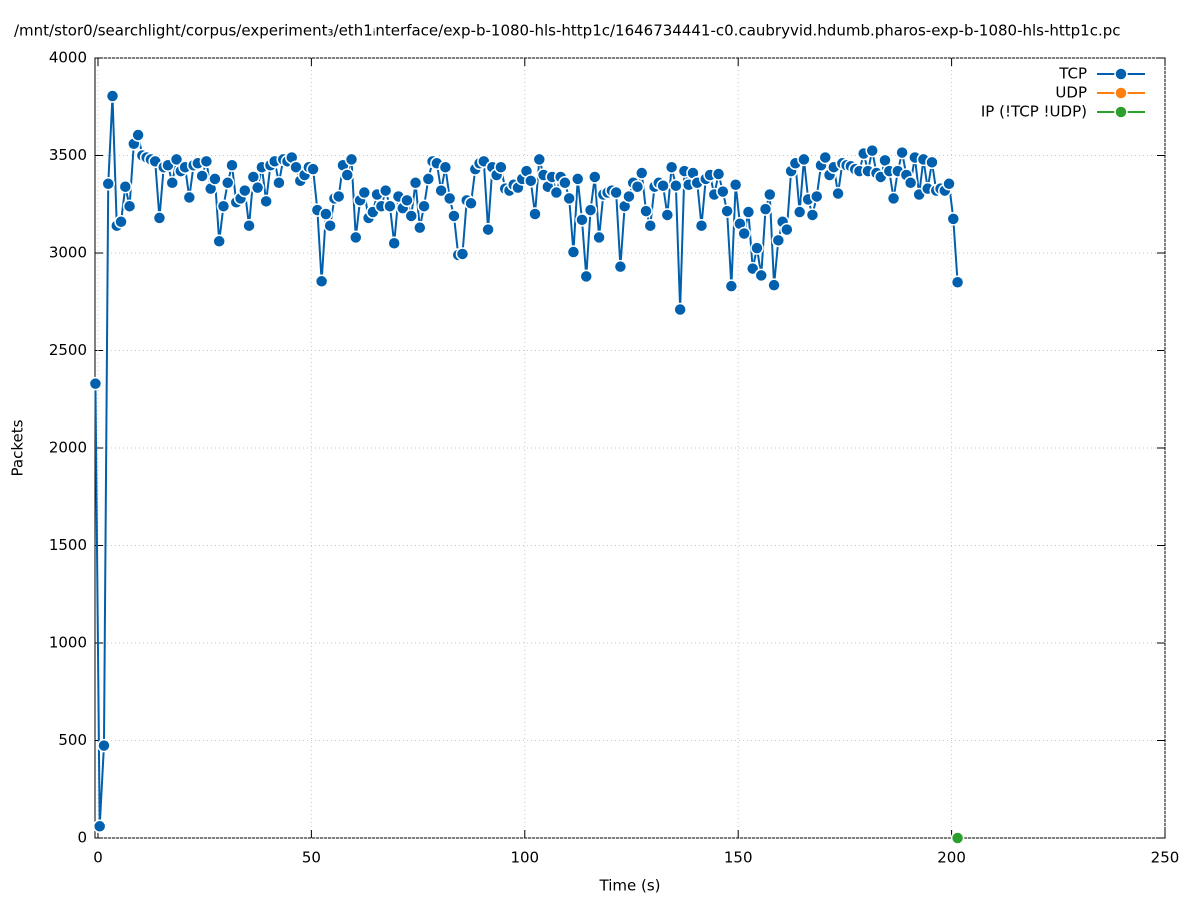  I want to click on y-tick-label: 1500, so click(68, 545).